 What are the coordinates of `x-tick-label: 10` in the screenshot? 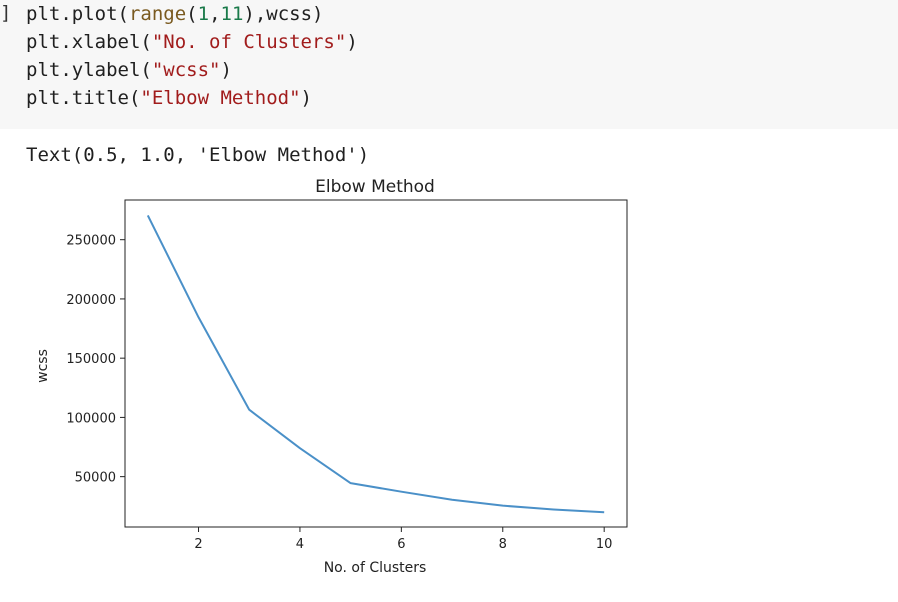 It's located at (604, 544).